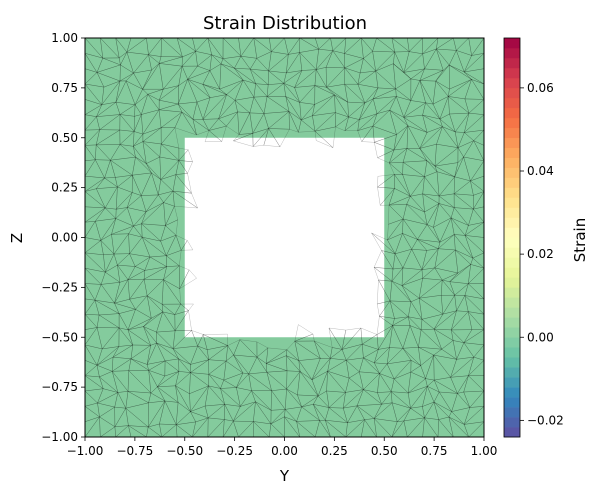  I want to click on x-tick-label: 0.25, so click(334, 451).